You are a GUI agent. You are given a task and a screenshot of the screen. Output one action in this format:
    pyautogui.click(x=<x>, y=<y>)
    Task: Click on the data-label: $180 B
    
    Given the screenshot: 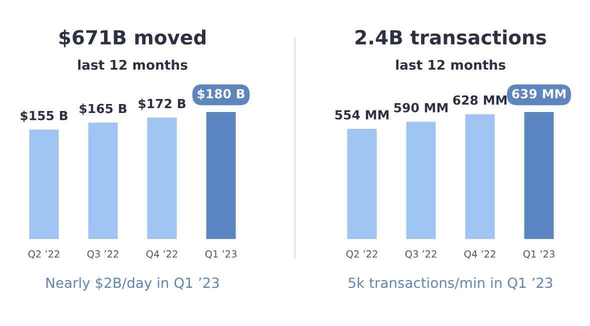 What is the action you would take?
    pyautogui.click(x=221, y=94)
    